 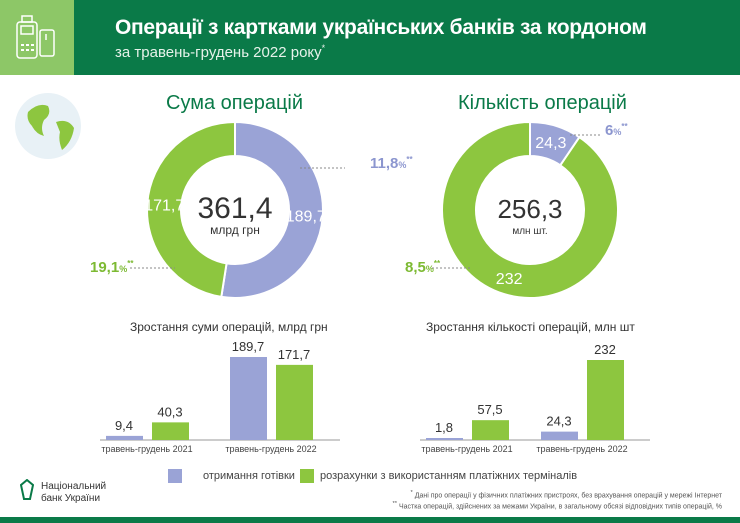 I want to click on note-mark: **, so click(x=394, y=504).